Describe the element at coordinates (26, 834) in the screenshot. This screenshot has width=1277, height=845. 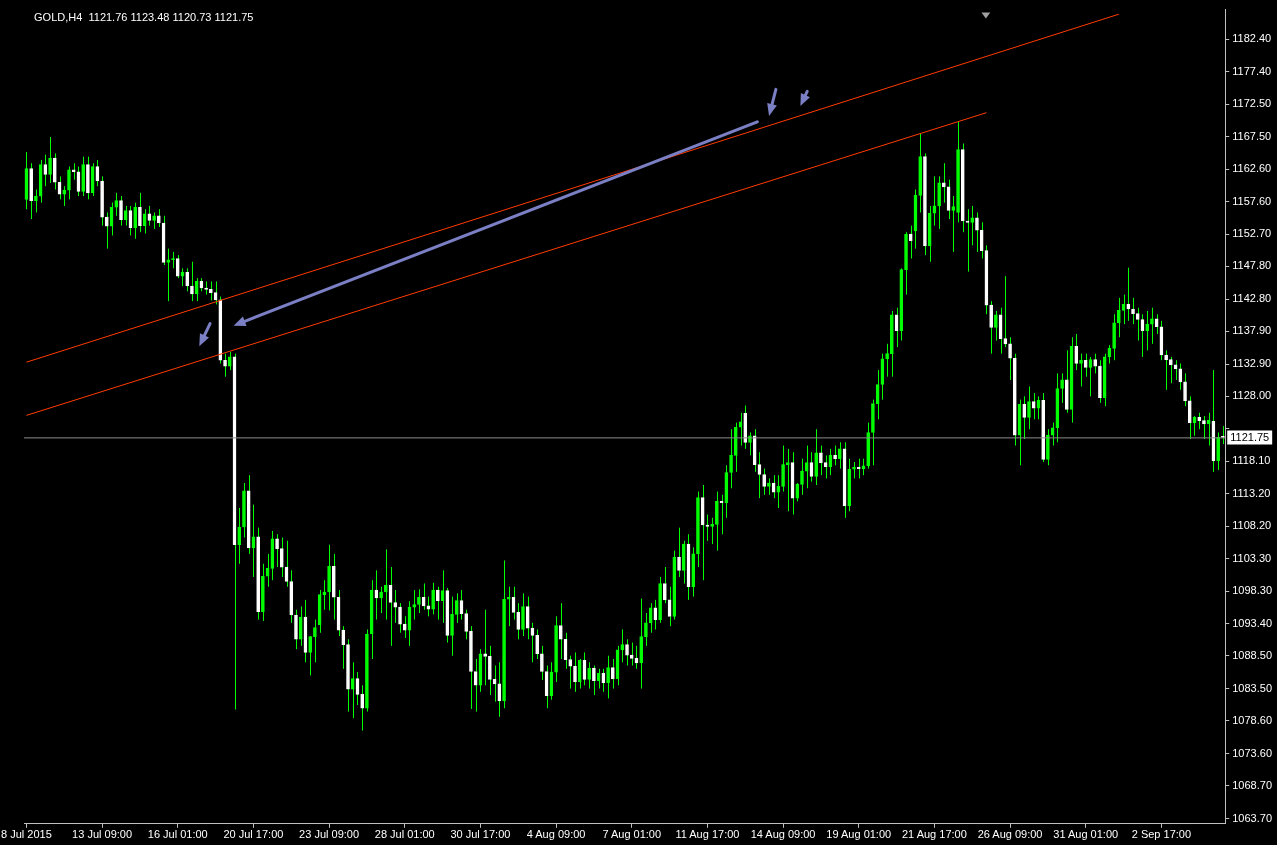
I see `x-tick-label: 8 Jul 2015` at that location.